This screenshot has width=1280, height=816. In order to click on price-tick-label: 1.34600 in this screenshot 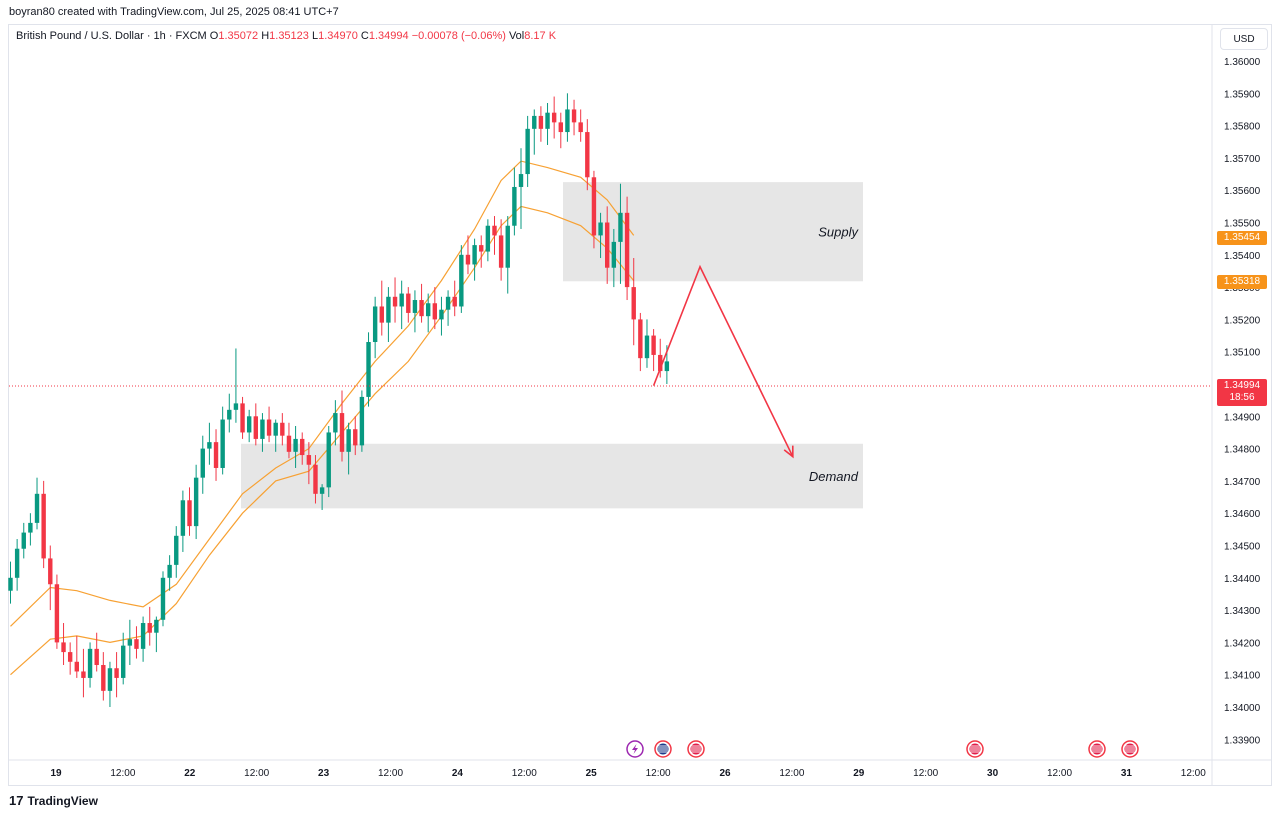, I will do `click(1242, 514)`.